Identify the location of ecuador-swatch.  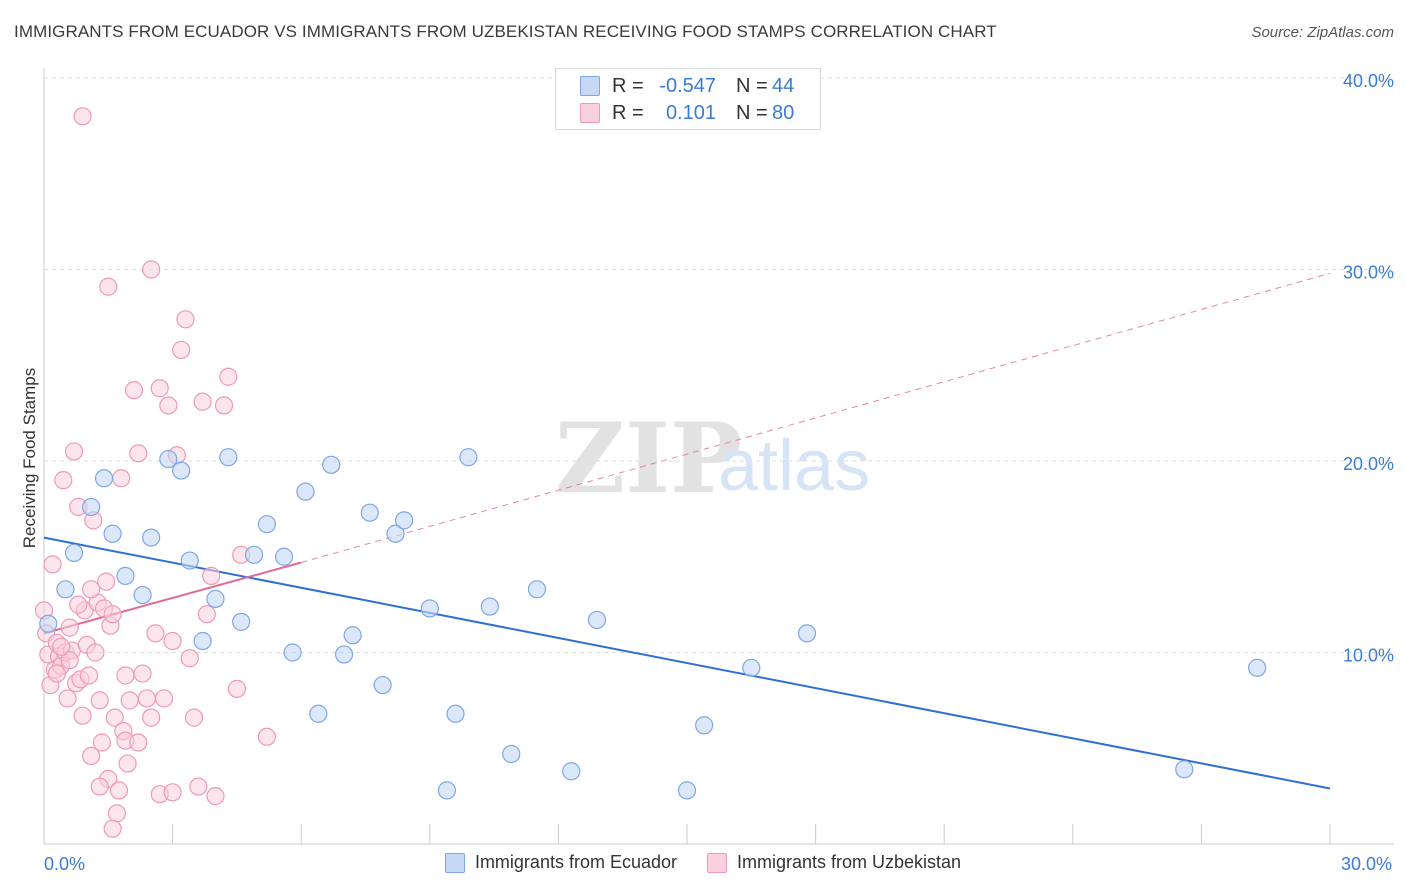
(590, 86).